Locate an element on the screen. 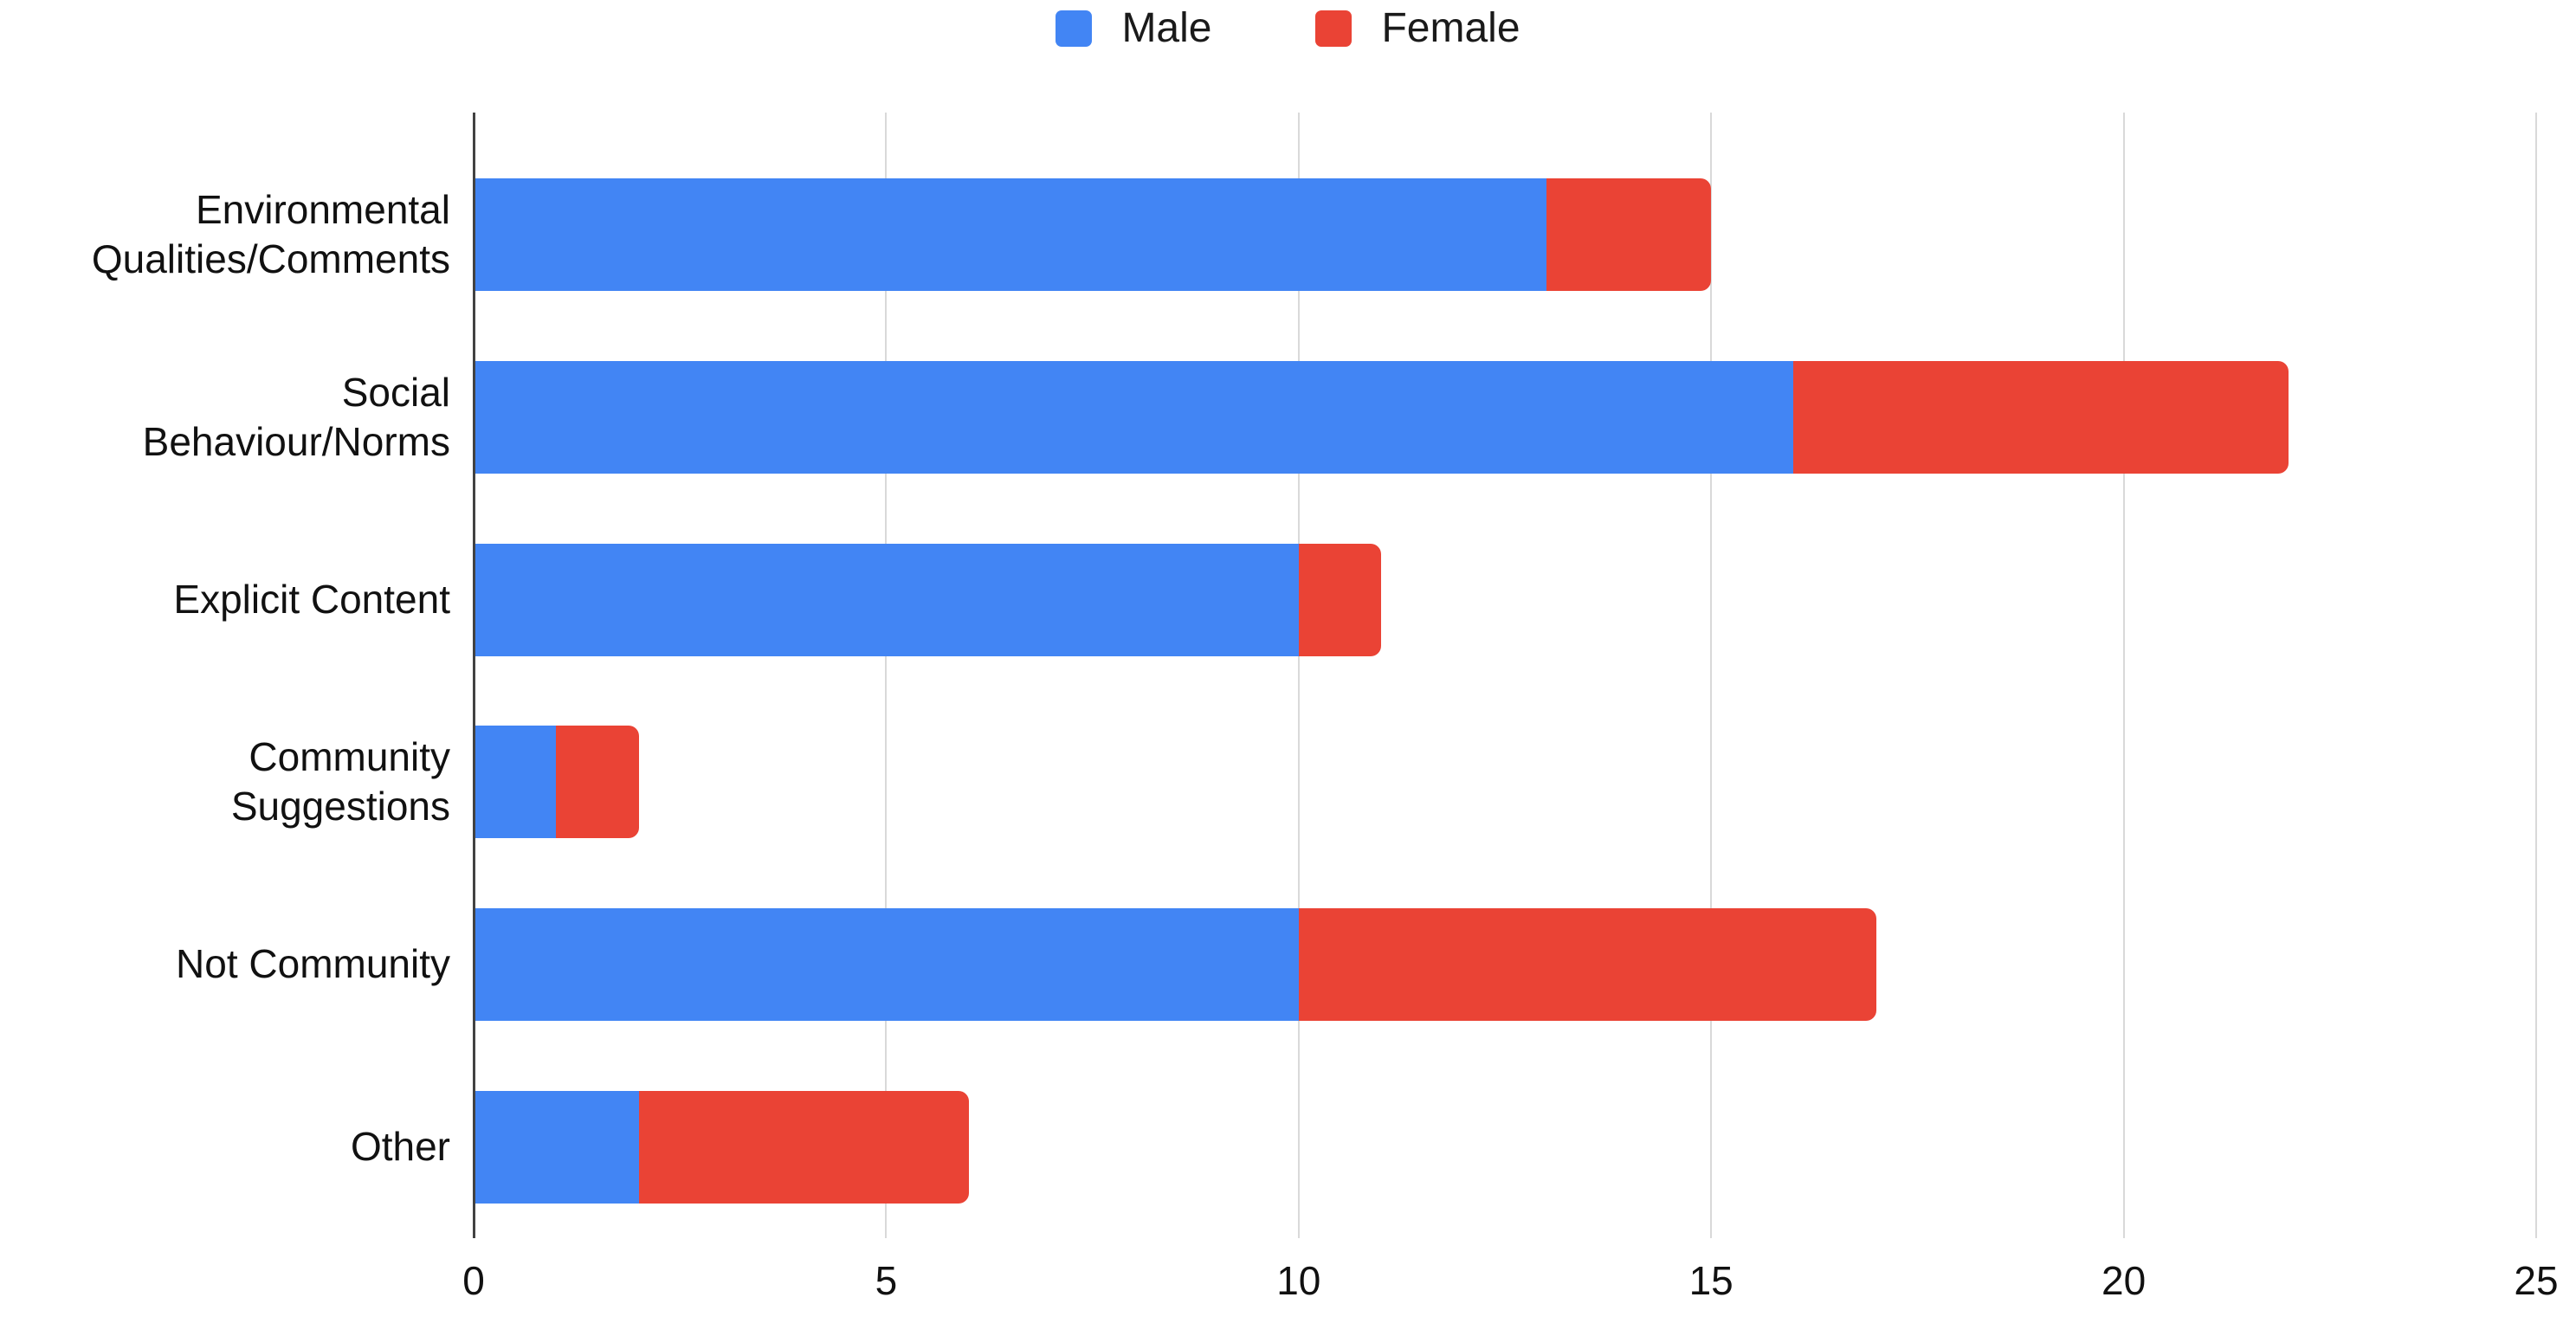  legend-item-female: Female is located at coordinates (1417, 28).